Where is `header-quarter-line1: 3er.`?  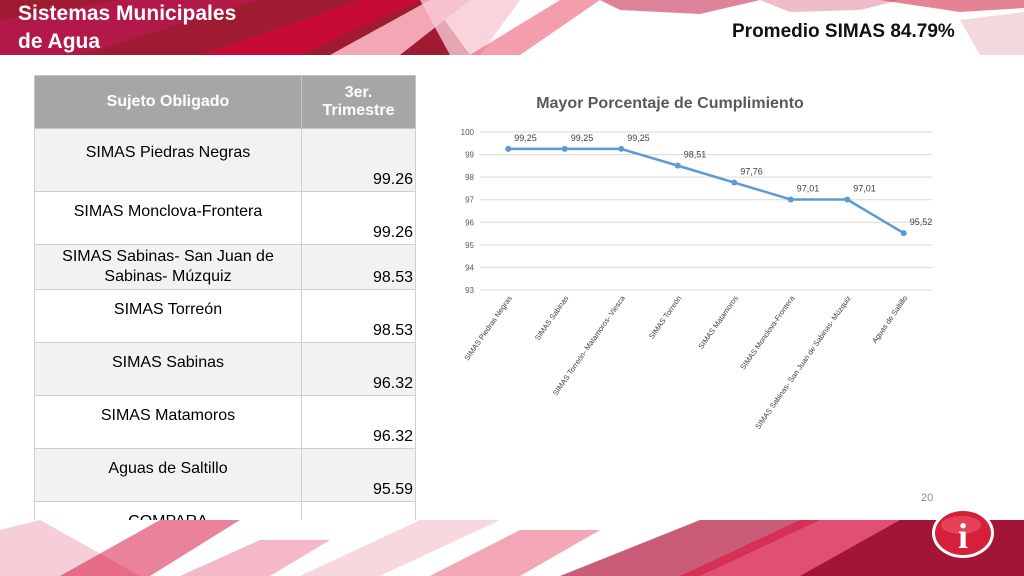 header-quarter-line1: 3er. is located at coordinates (358, 92).